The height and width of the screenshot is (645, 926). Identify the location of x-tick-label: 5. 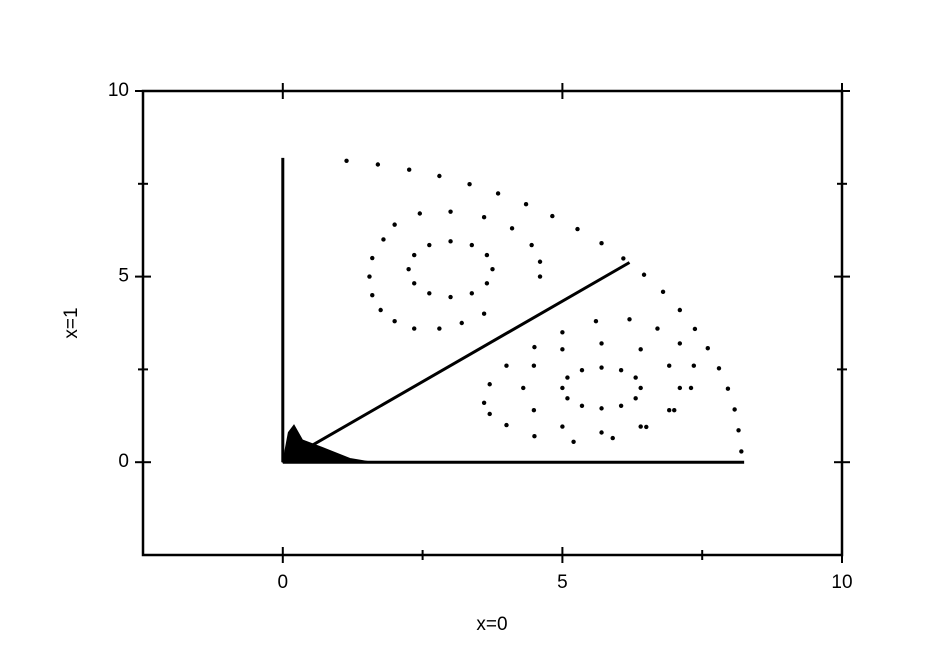
(562, 582).